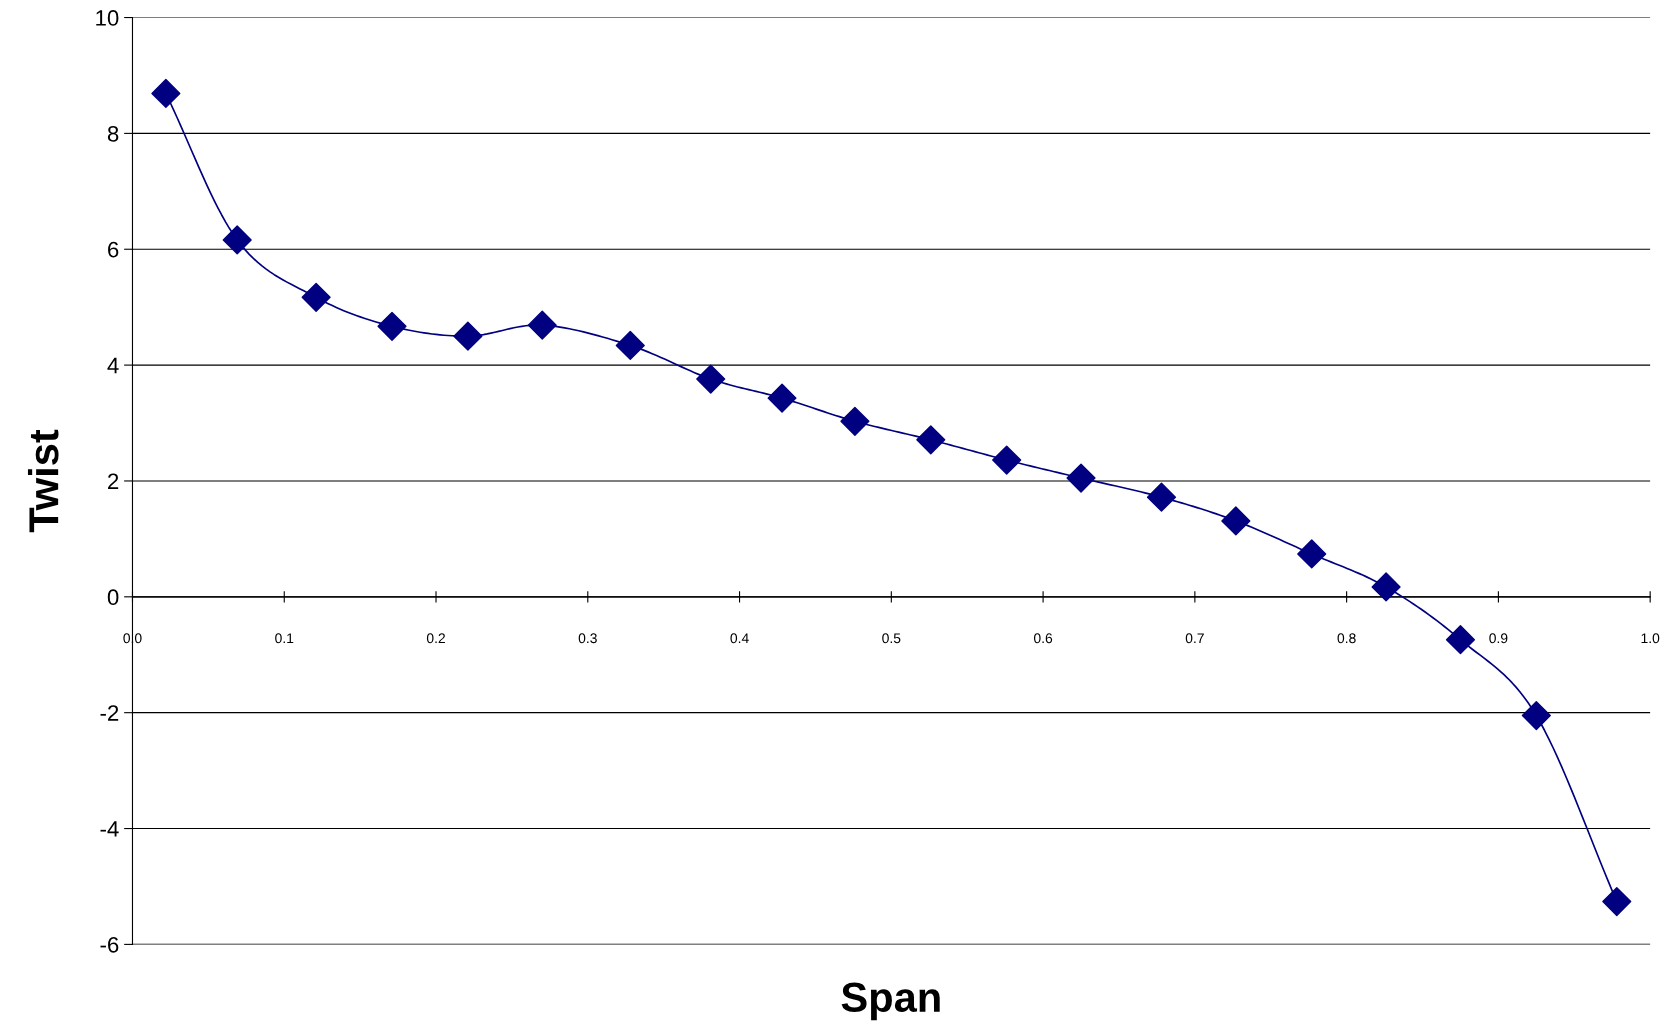 The image size is (1677, 1031). What do you see at coordinates (739, 638) in the screenshot?
I see `x-tick-label: 0.4` at bounding box center [739, 638].